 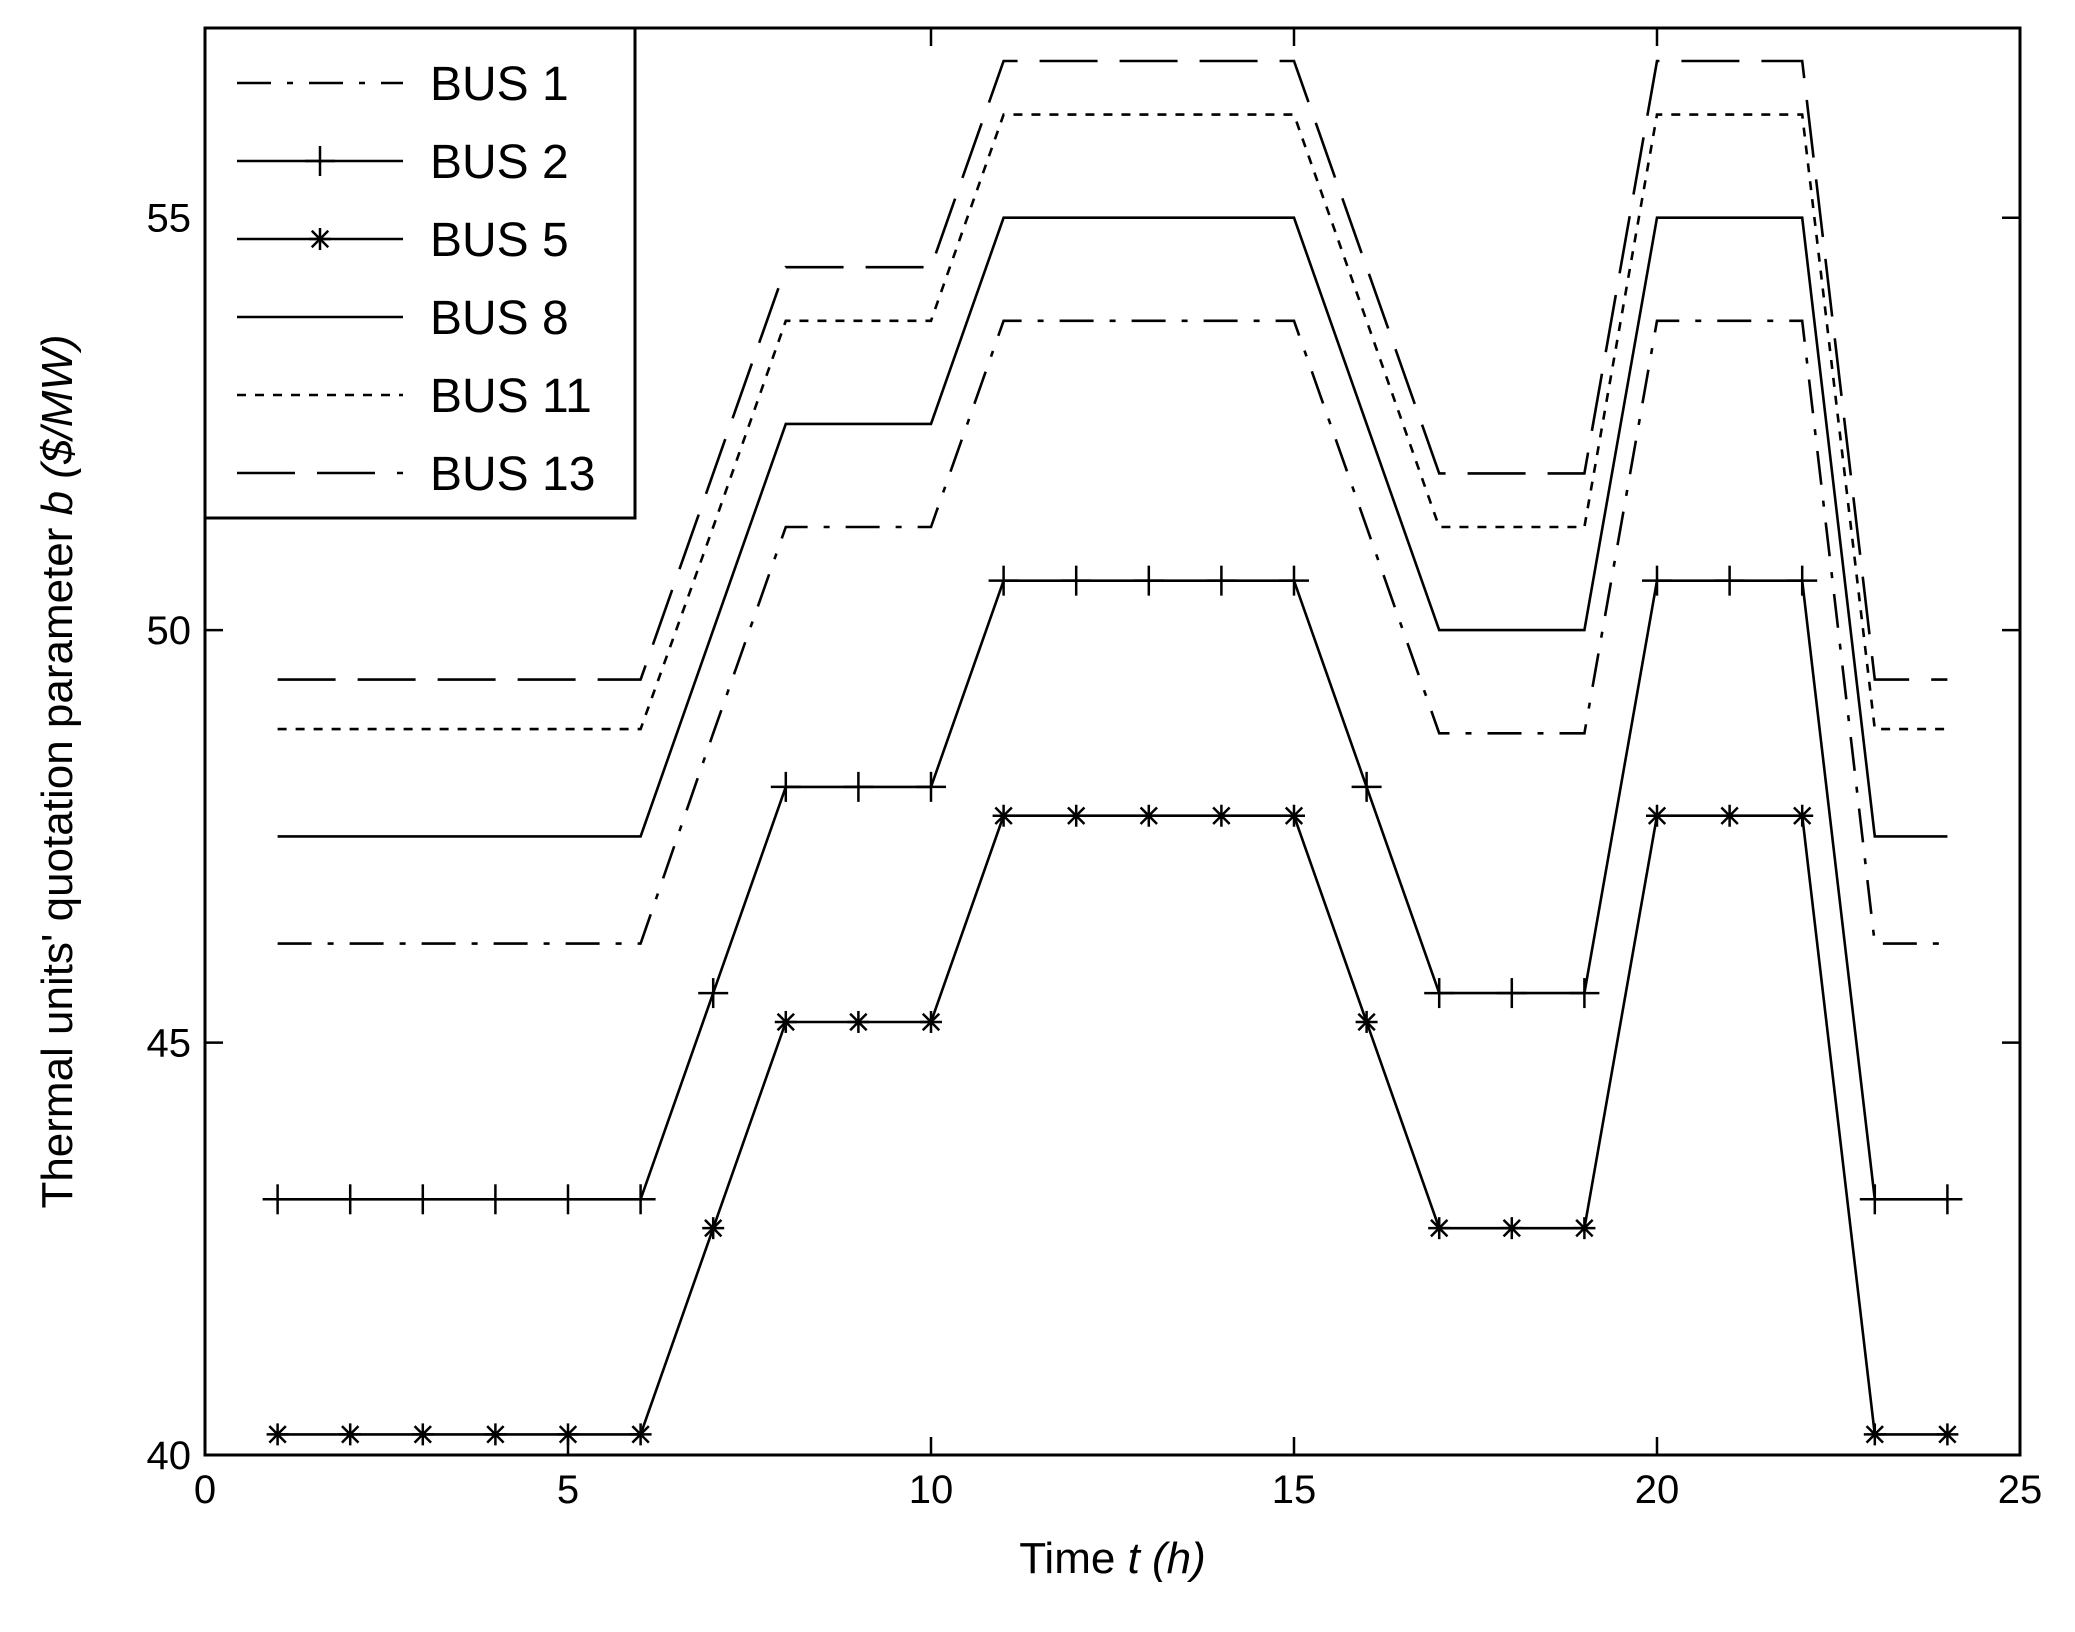 What do you see at coordinates (169, 219) in the screenshot?
I see `y-tick-label: 55` at bounding box center [169, 219].